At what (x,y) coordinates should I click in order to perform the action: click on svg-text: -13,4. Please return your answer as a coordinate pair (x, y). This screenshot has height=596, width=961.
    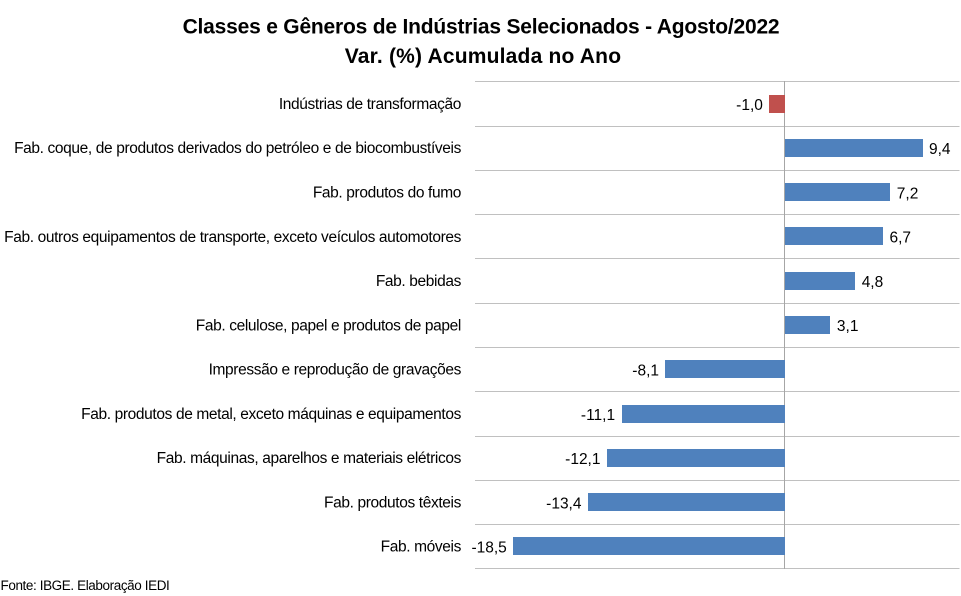
    Looking at the image, I should click on (564, 503).